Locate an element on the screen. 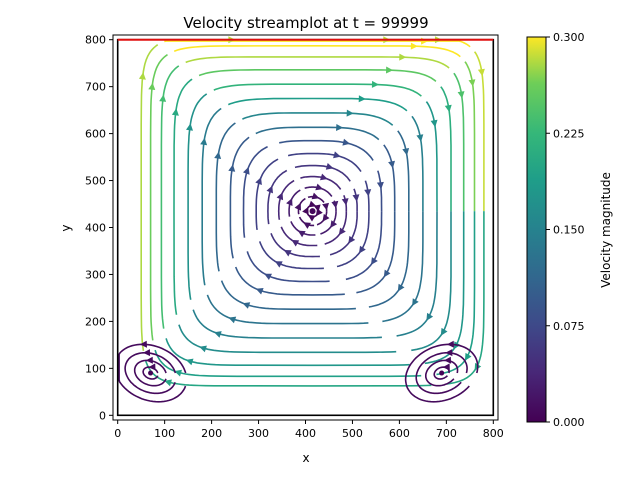 The height and width of the screenshot is (480, 640). x-tick-label: 500 is located at coordinates (352, 433).